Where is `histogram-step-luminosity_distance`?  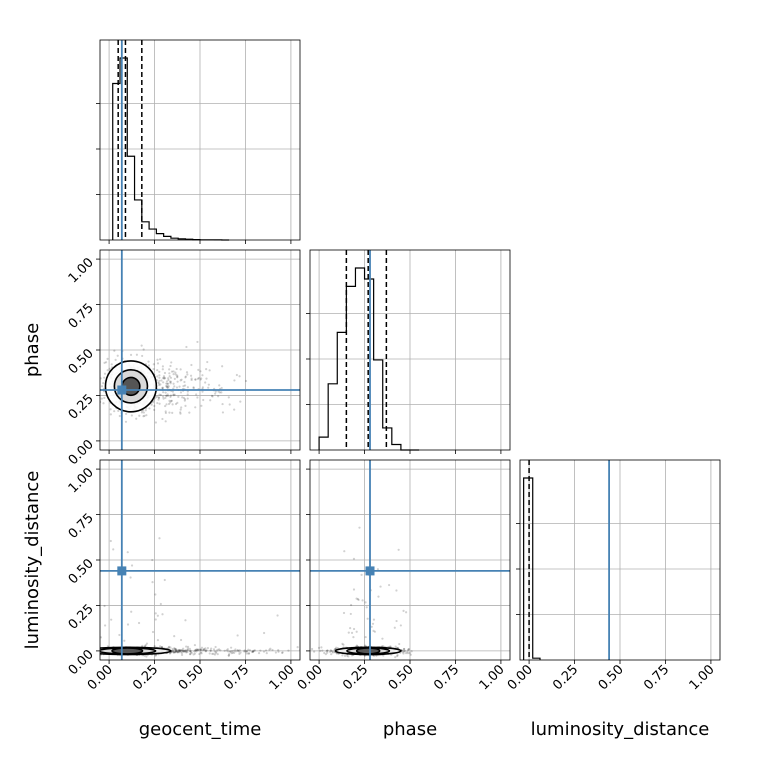
histogram-step-luminosity_distance is located at coordinates (532, 568).